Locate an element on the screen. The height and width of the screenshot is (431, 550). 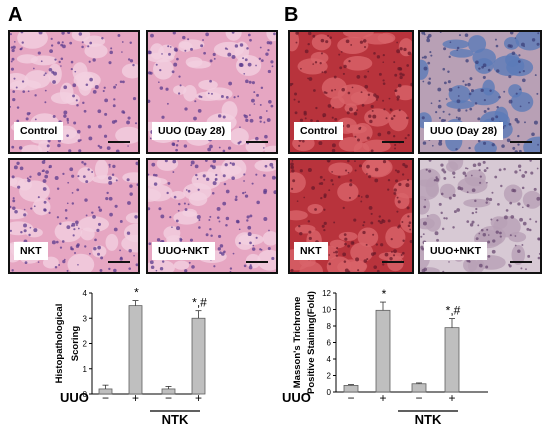
masson-control-micrograph: Control is located at coordinates (351, 92).